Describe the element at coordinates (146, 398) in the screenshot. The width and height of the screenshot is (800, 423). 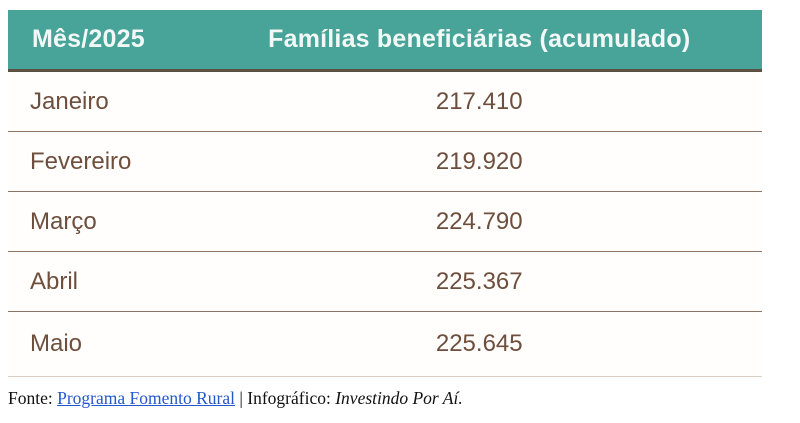
I see `source-link: Programa Fomento Rural` at that location.